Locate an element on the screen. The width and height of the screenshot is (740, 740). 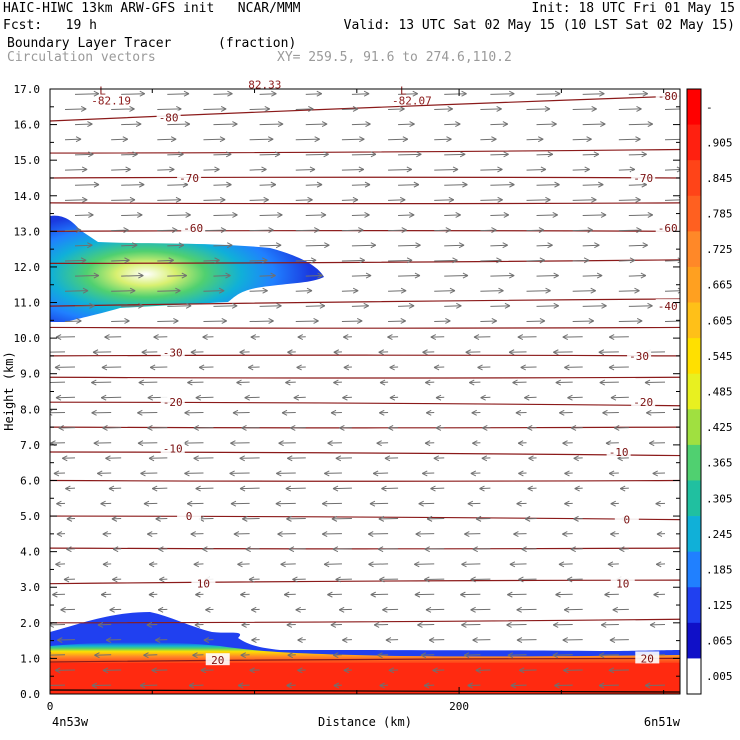
colorbar-label: .125 is located at coordinates (719, 605).